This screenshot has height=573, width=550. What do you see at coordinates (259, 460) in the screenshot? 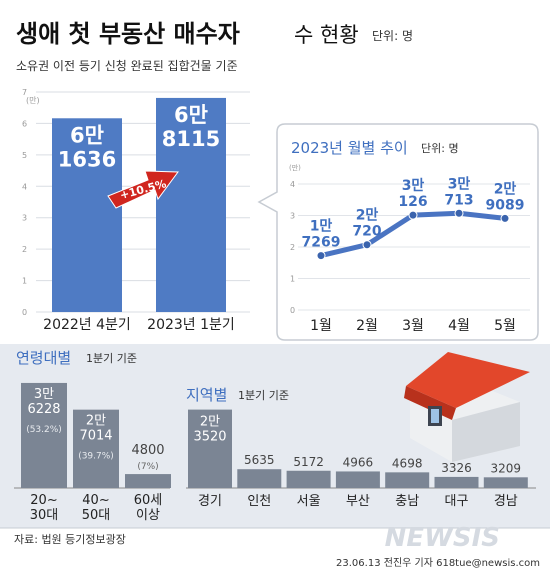
I see `region-value-label: 5635` at bounding box center [259, 460].